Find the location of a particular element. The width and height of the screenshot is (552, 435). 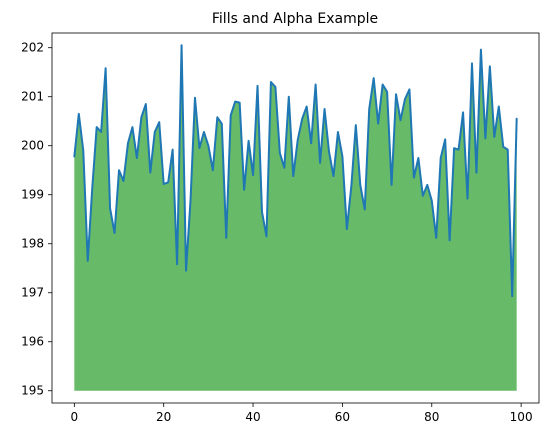

y-tick-label: 200 is located at coordinates (32, 146).